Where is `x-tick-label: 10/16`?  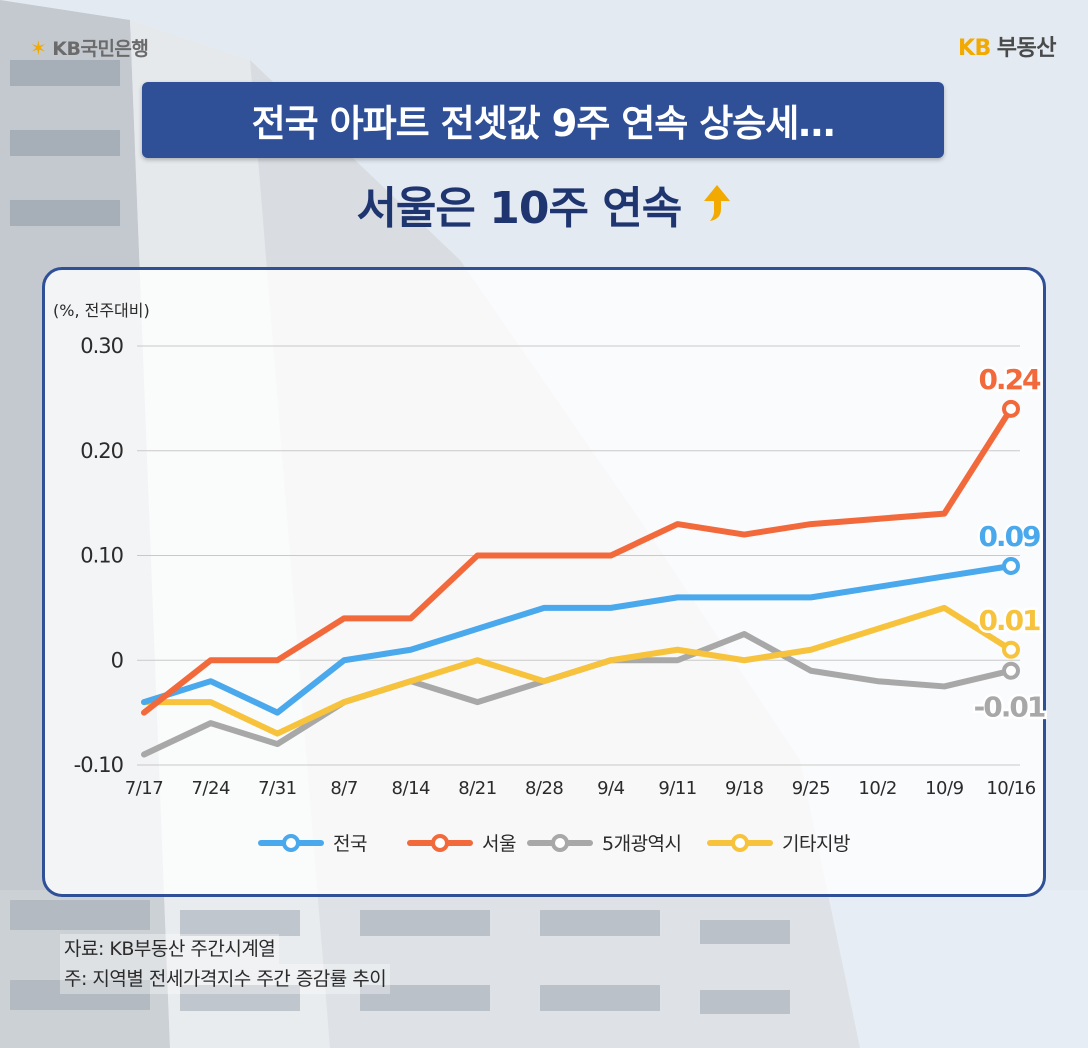 x-tick-label: 10/16 is located at coordinates (1010, 788).